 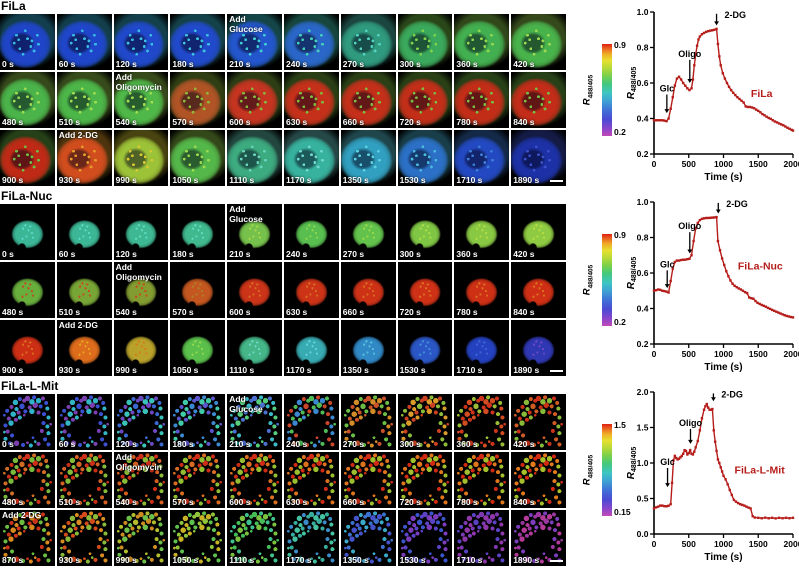 I want to click on series-name-label: FiLa-Nuc, so click(x=760, y=266).